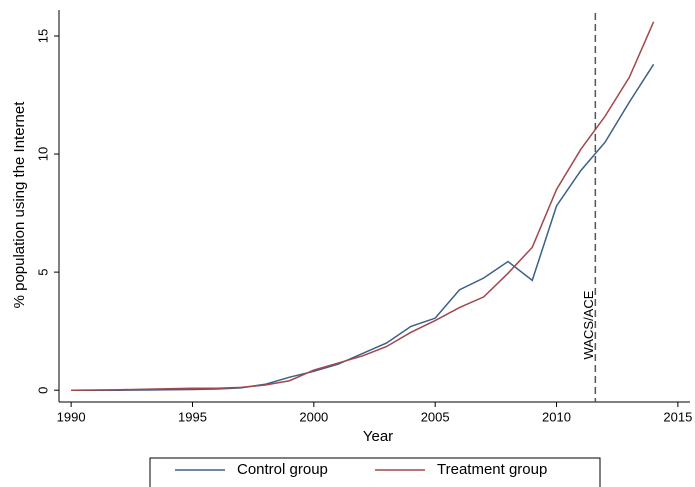  What do you see at coordinates (378, 436) in the screenshot?
I see `x-axis-title: Year` at bounding box center [378, 436].